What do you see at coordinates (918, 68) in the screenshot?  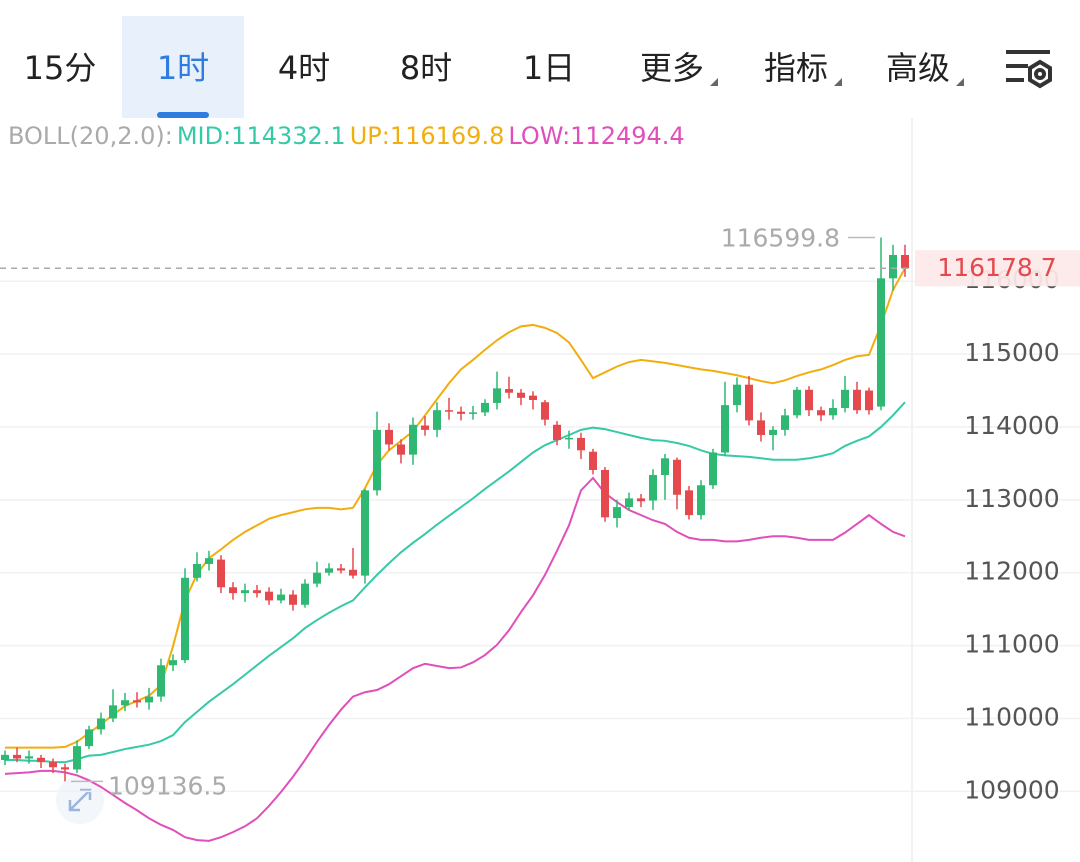 I see `tab: 高级` at bounding box center [918, 68].